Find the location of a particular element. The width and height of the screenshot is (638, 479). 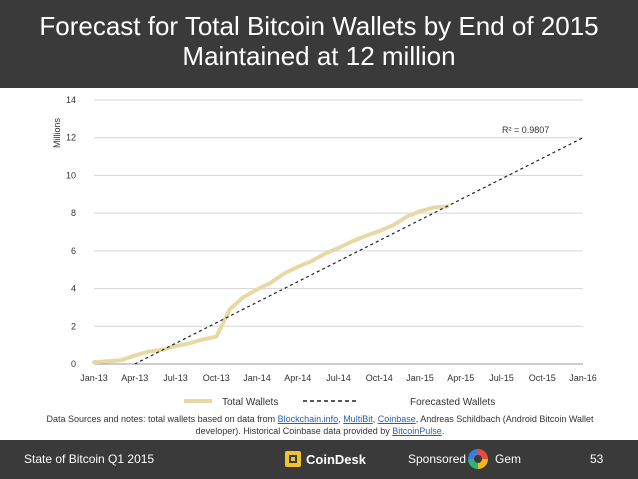

x-tick-label: Jan-16 is located at coordinates (583, 378).